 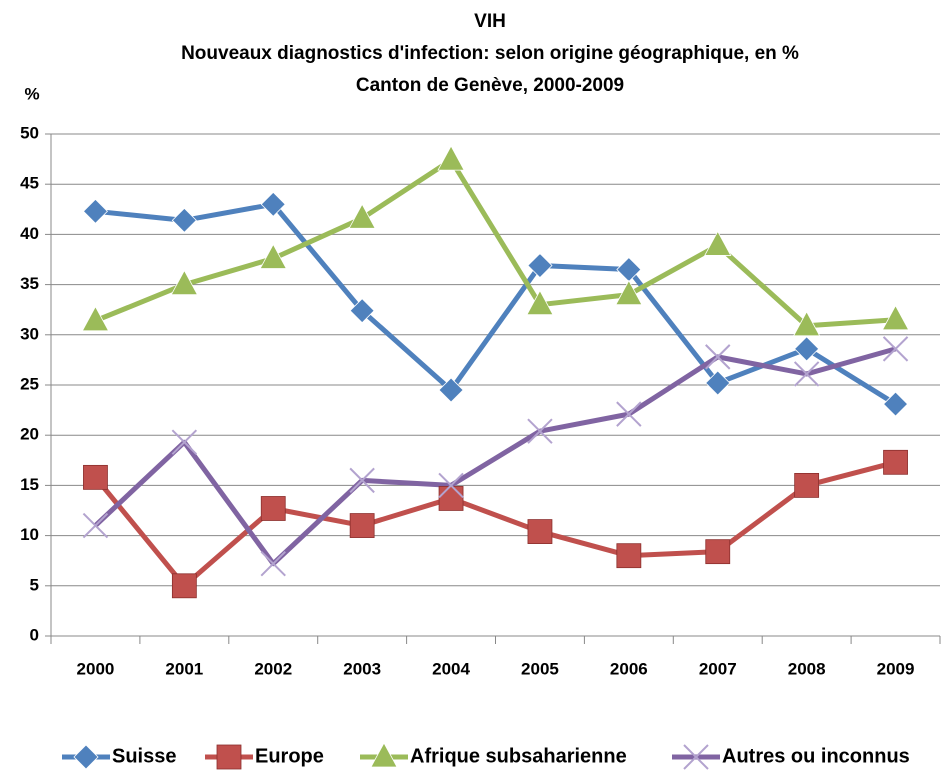 What do you see at coordinates (629, 668) in the screenshot?
I see `x-tick-label: 2006` at bounding box center [629, 668].